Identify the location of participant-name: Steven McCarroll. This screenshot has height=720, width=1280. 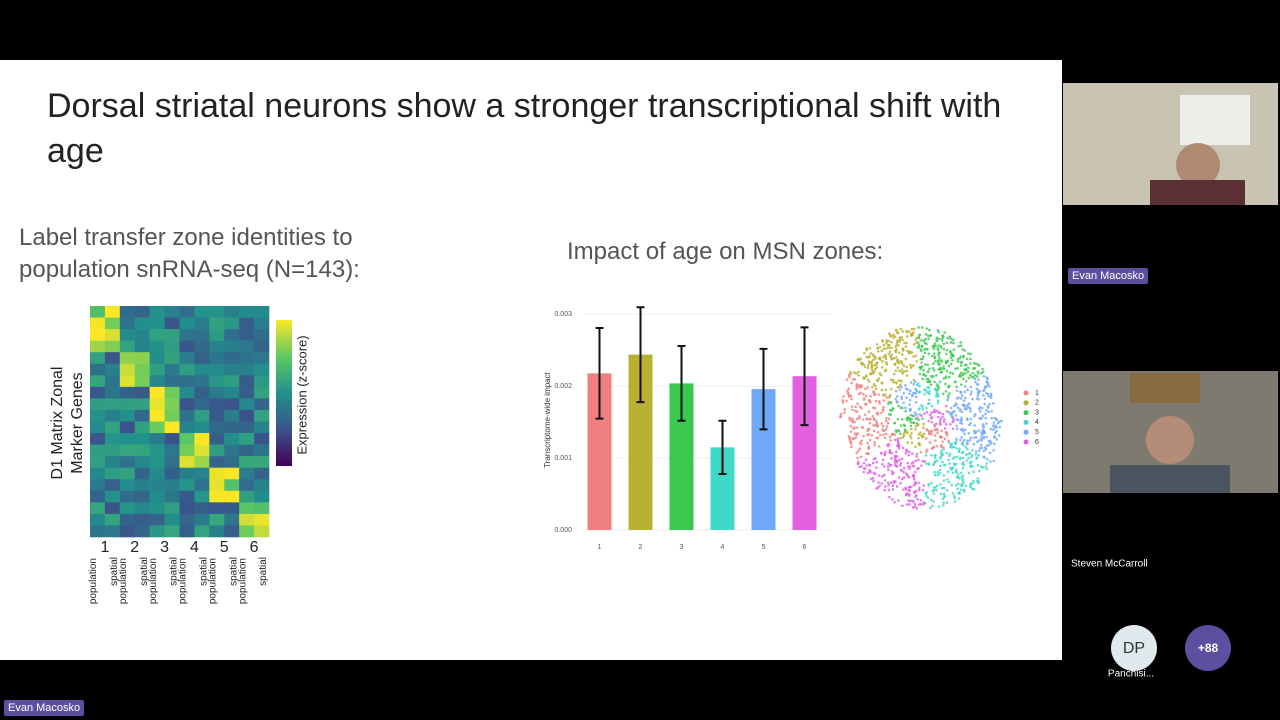
(1109, 564).